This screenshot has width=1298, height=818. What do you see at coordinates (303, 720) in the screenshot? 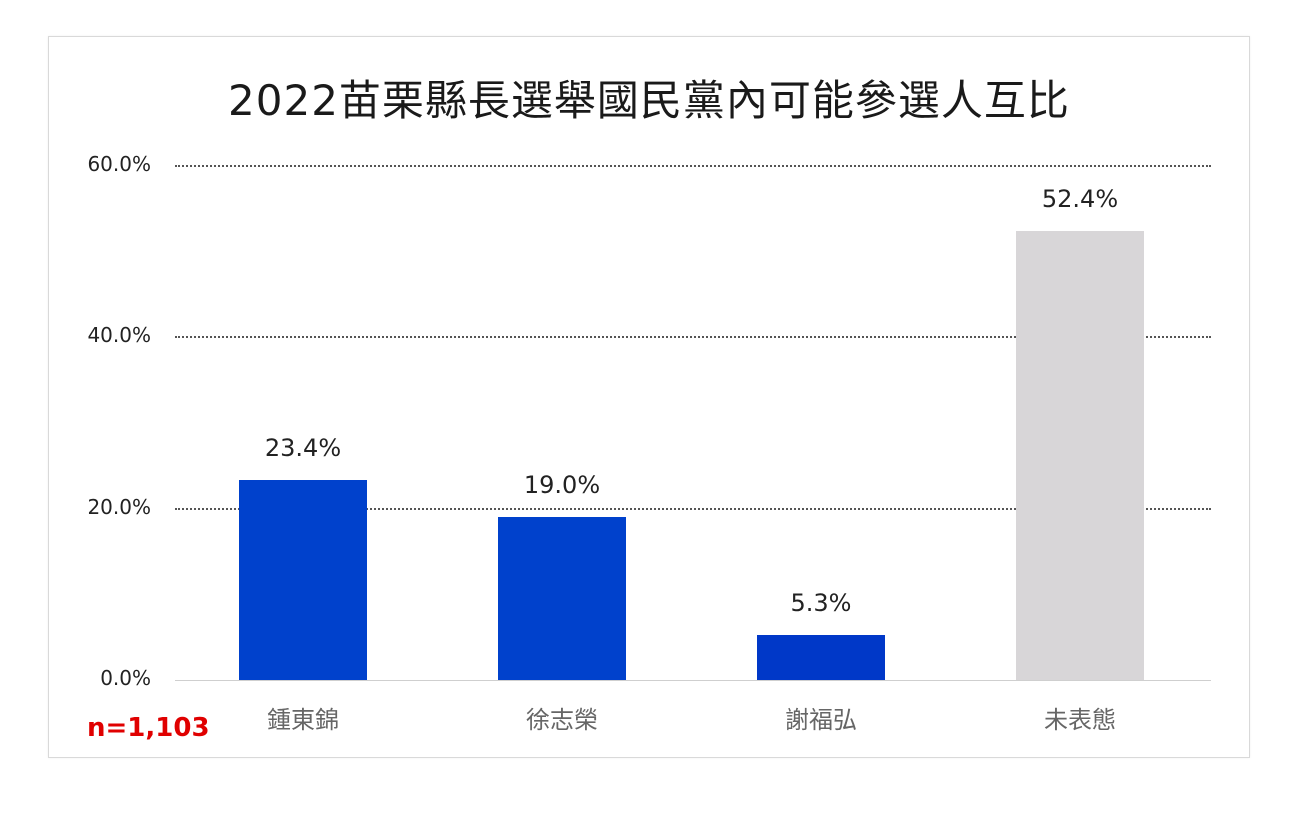
I see `category-label: 鍾東錦` at bounding box center [303, 720].